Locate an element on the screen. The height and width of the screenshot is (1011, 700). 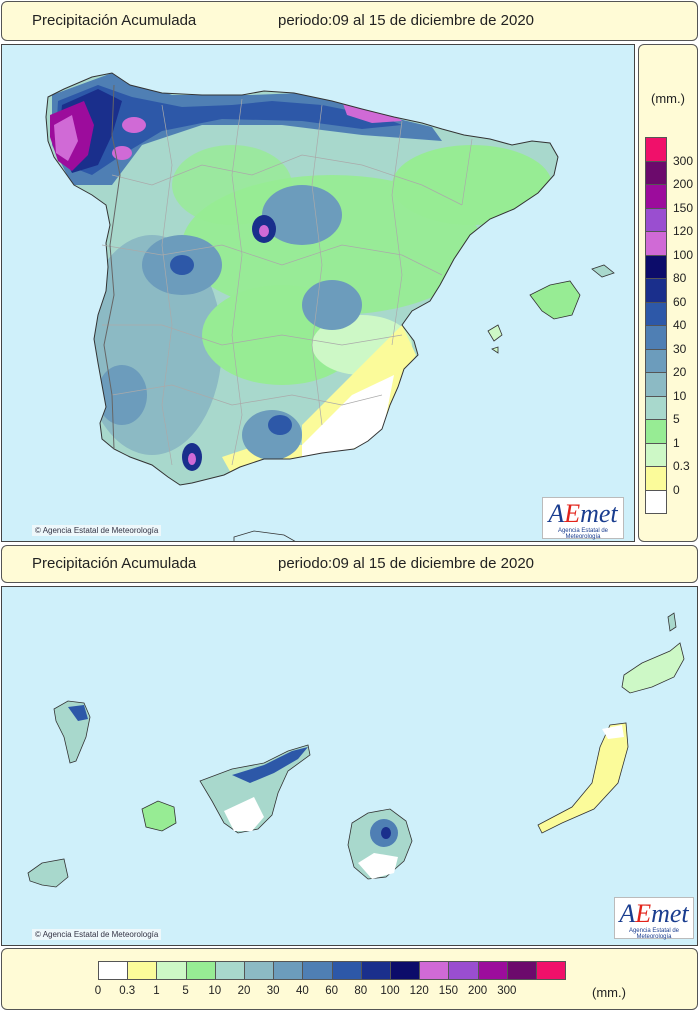
menorca is located at coordinates (603, 271).